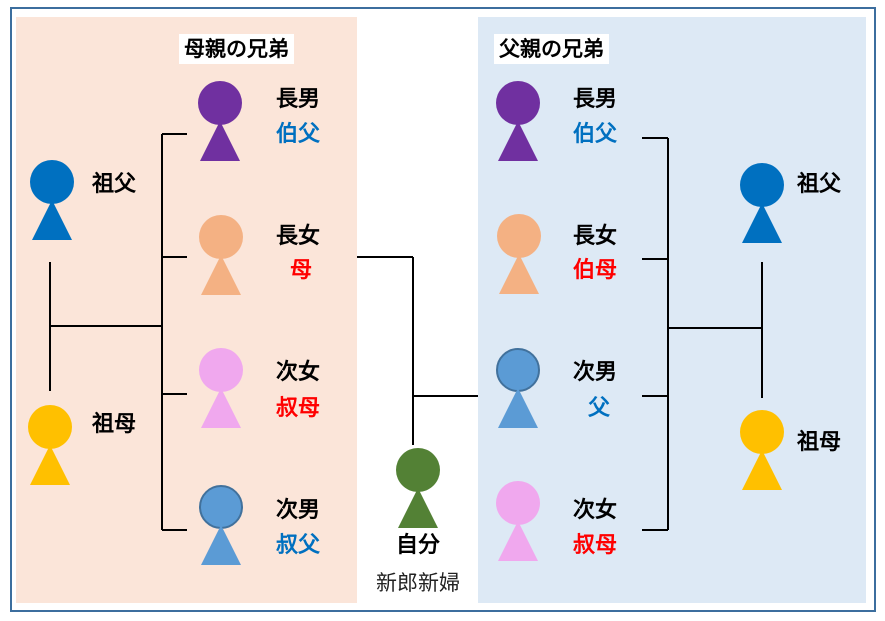 The image size is (885, 621). I want to click on f-sibling-3-order: 次男, so click(595, 372).